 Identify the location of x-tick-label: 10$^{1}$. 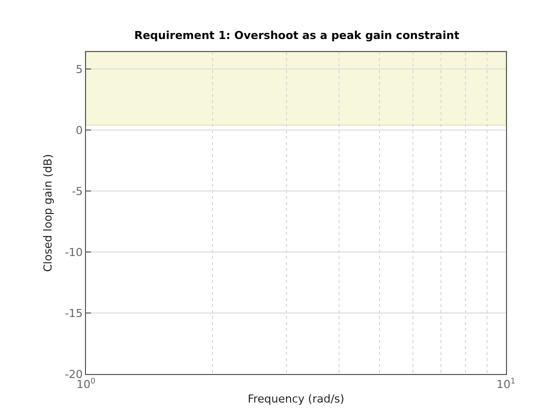
(506, 384).